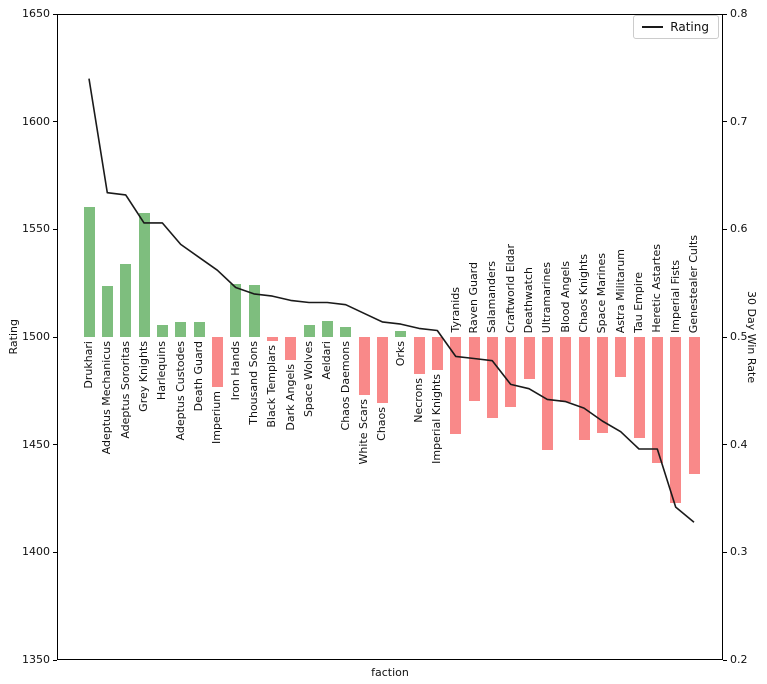 This screenshot has height=684, width=767. Describe the element at coordinates (36, 13) in the screenshot. I see `y-axis-left-tick-label: 1650` at that location.